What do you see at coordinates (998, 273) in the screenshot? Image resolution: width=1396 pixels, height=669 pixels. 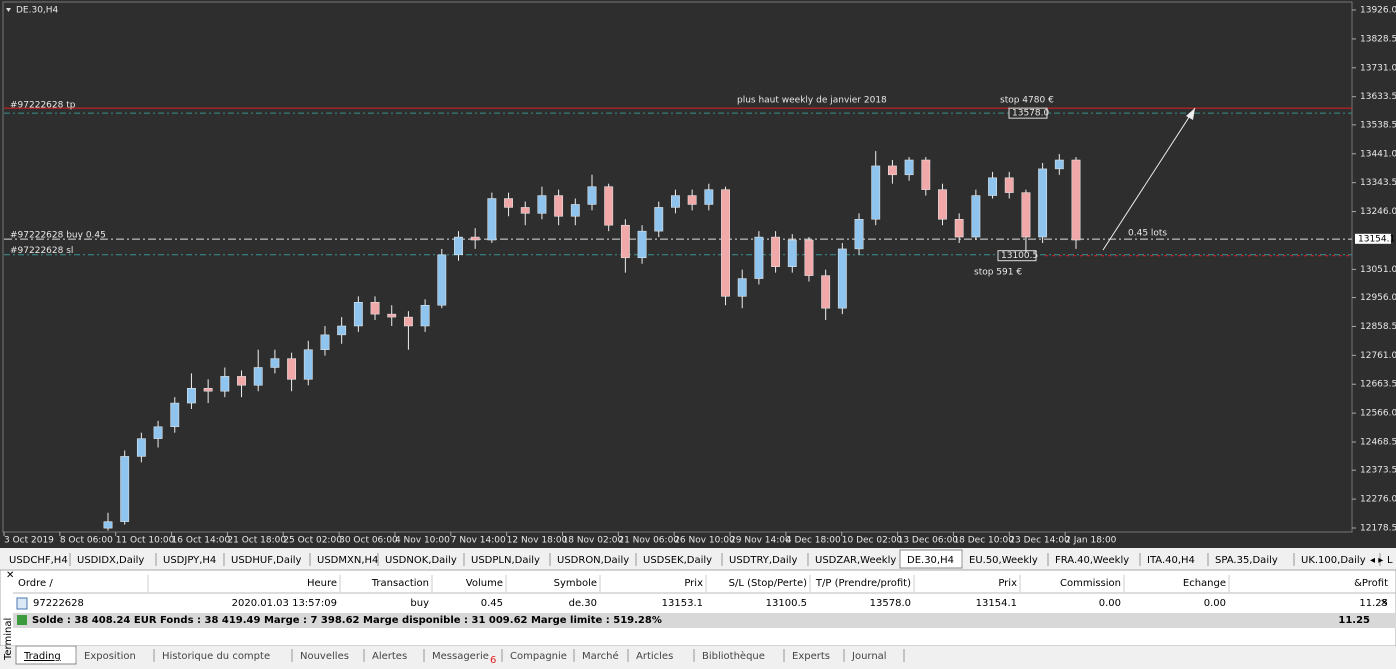 I see `annotation: stop 591 €` at bounding box center [998, 273].